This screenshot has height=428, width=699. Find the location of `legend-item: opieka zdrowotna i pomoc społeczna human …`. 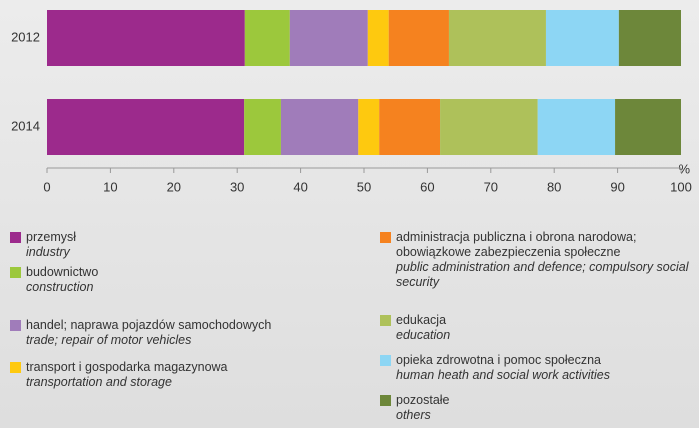

legend-item: opieka zdrowotna i pomoc społeczna human … is located at coordinates (535, 368).